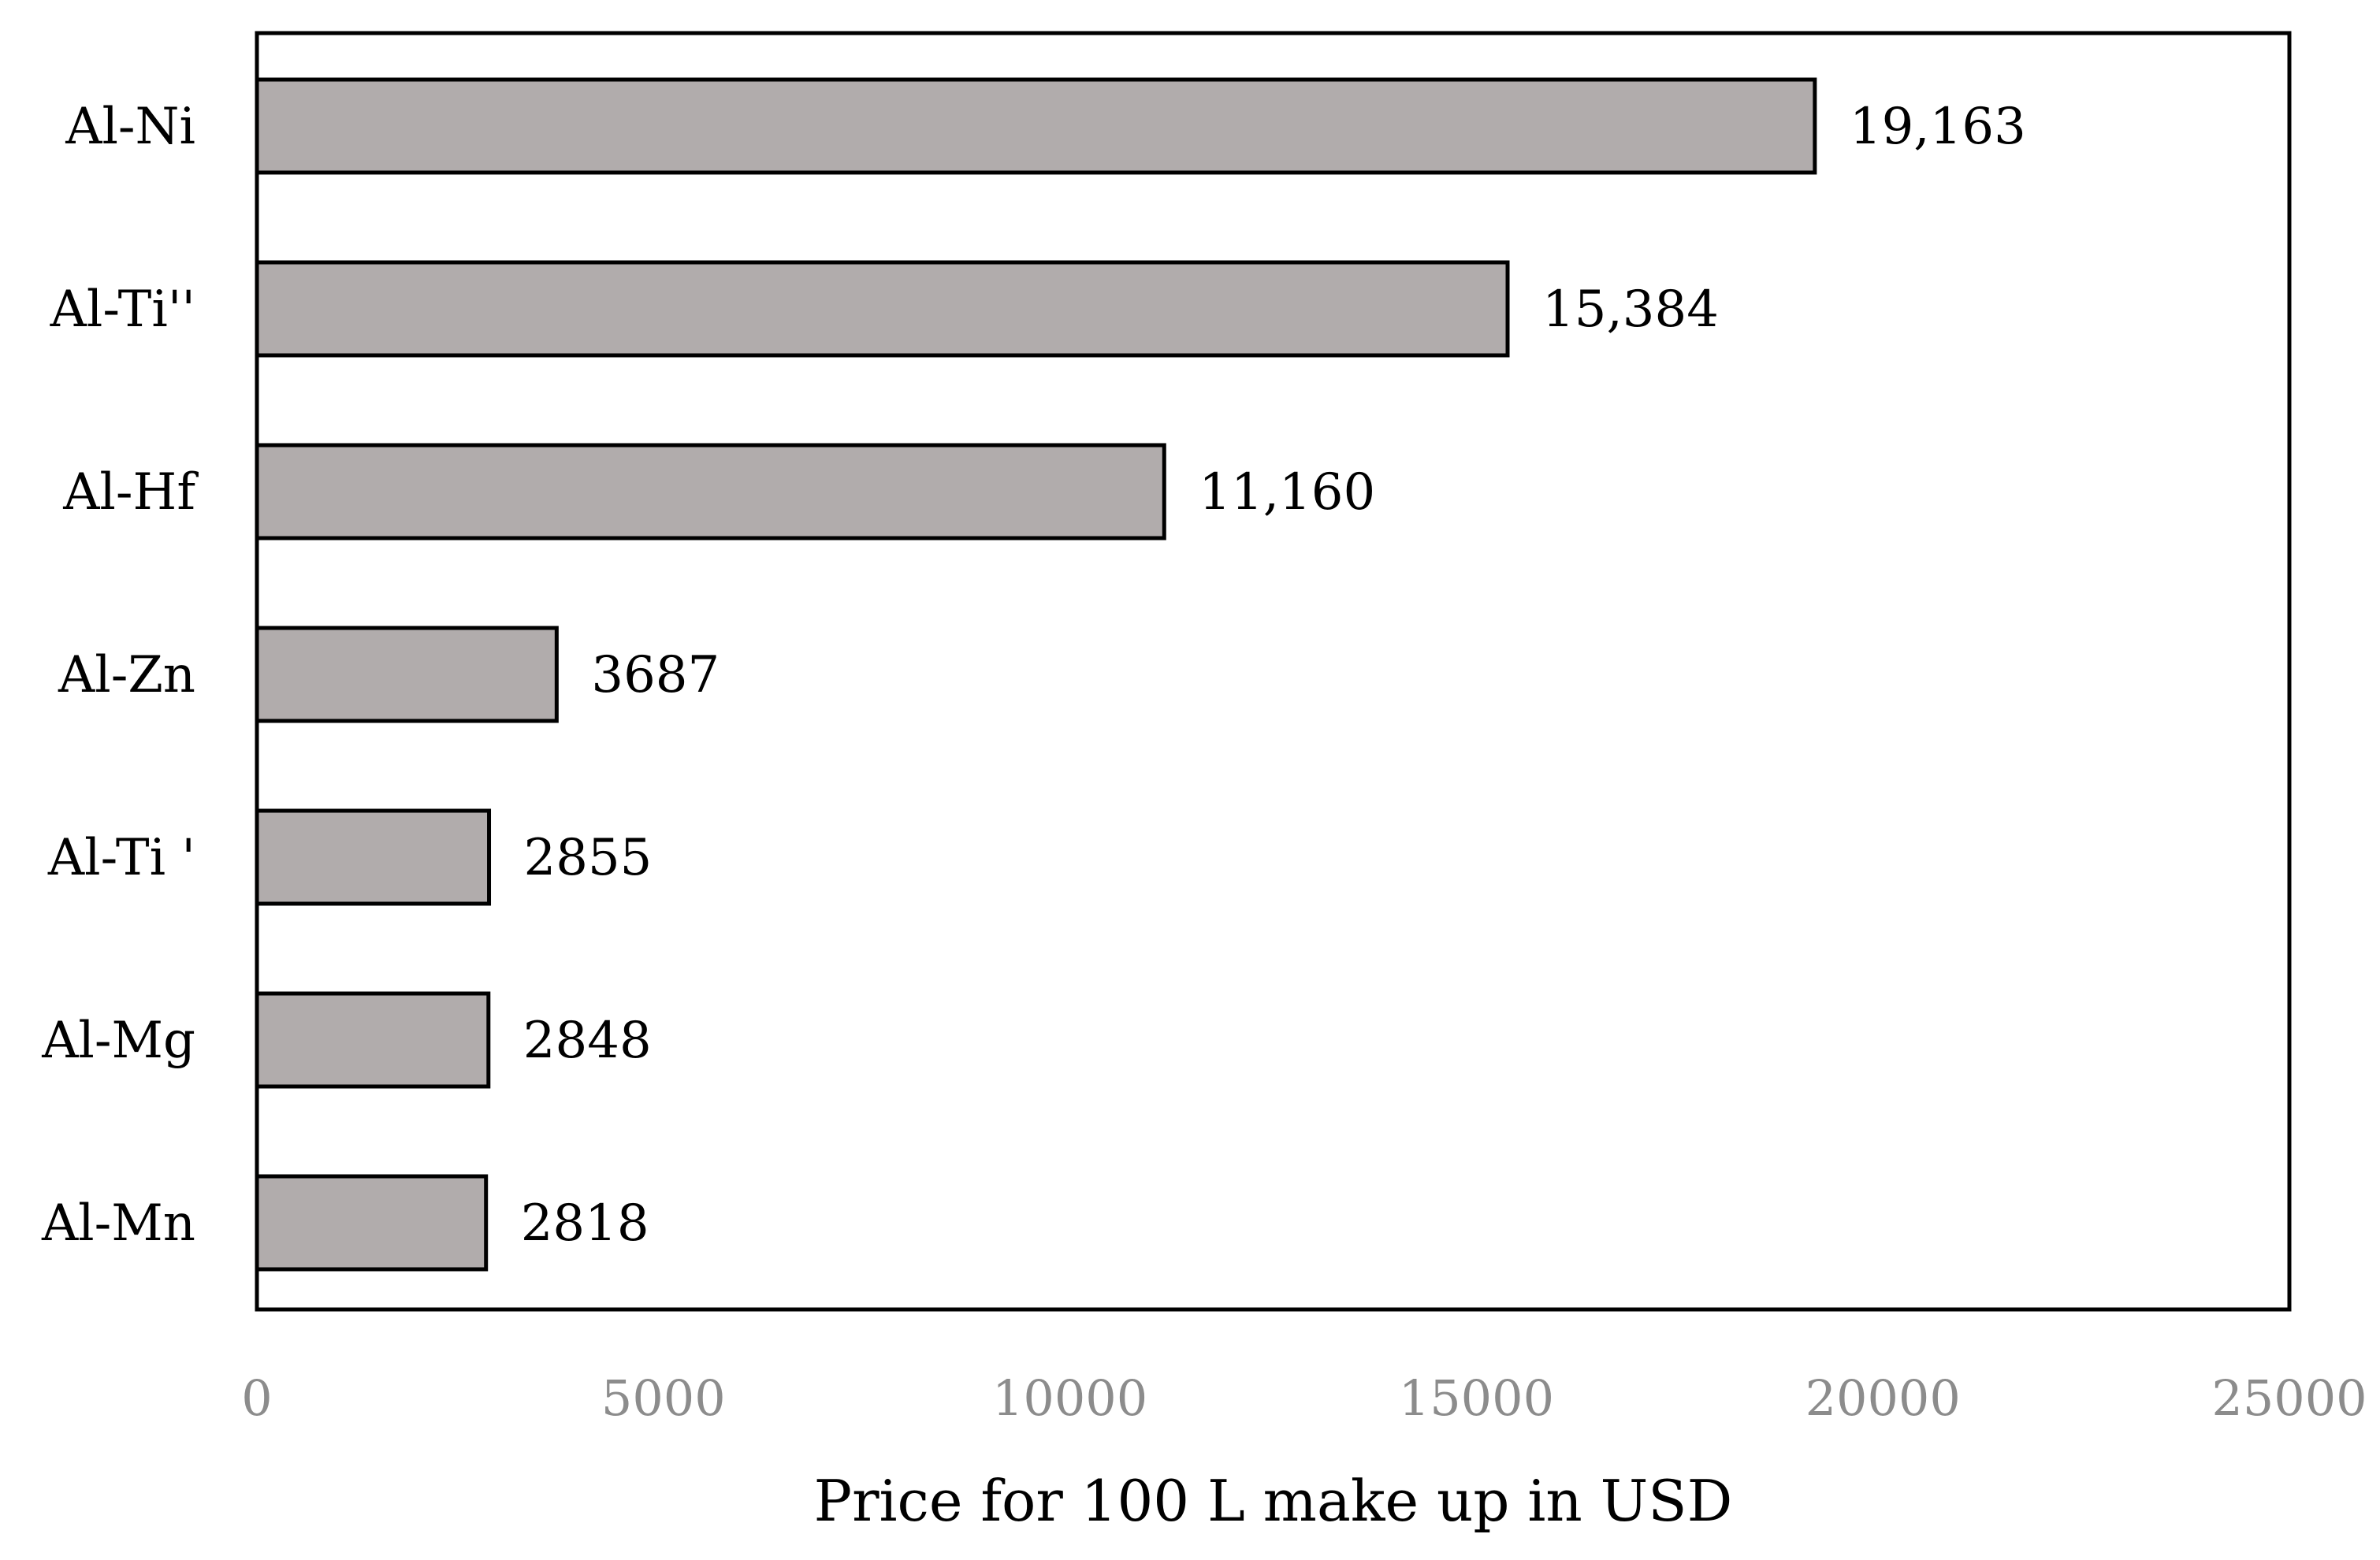 The width and height of the screenshot is (2380, 1560). I want to click on category-labels: Al-Ni Al-Ti'' Al-Hf Al-Zn Al-Ti ' Al-Mg Al-Mn, so click(120, 675).